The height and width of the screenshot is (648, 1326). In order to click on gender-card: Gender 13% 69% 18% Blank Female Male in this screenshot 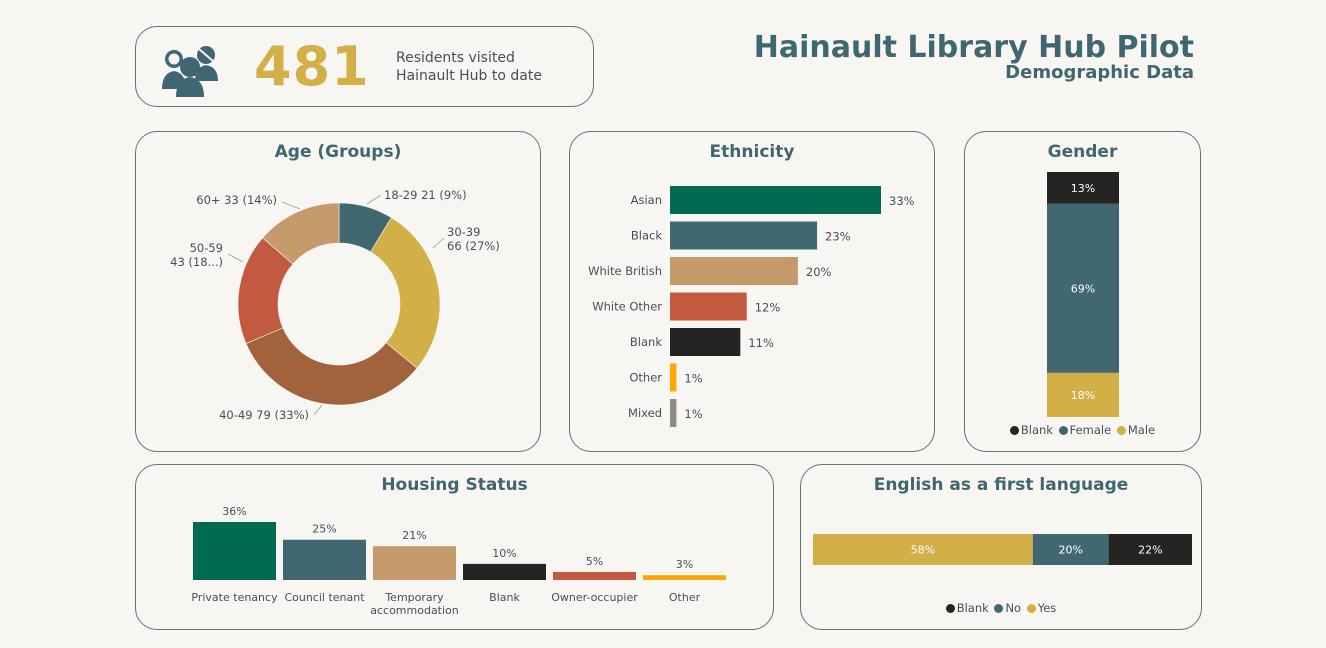, I will do `click(1082, 291)`.